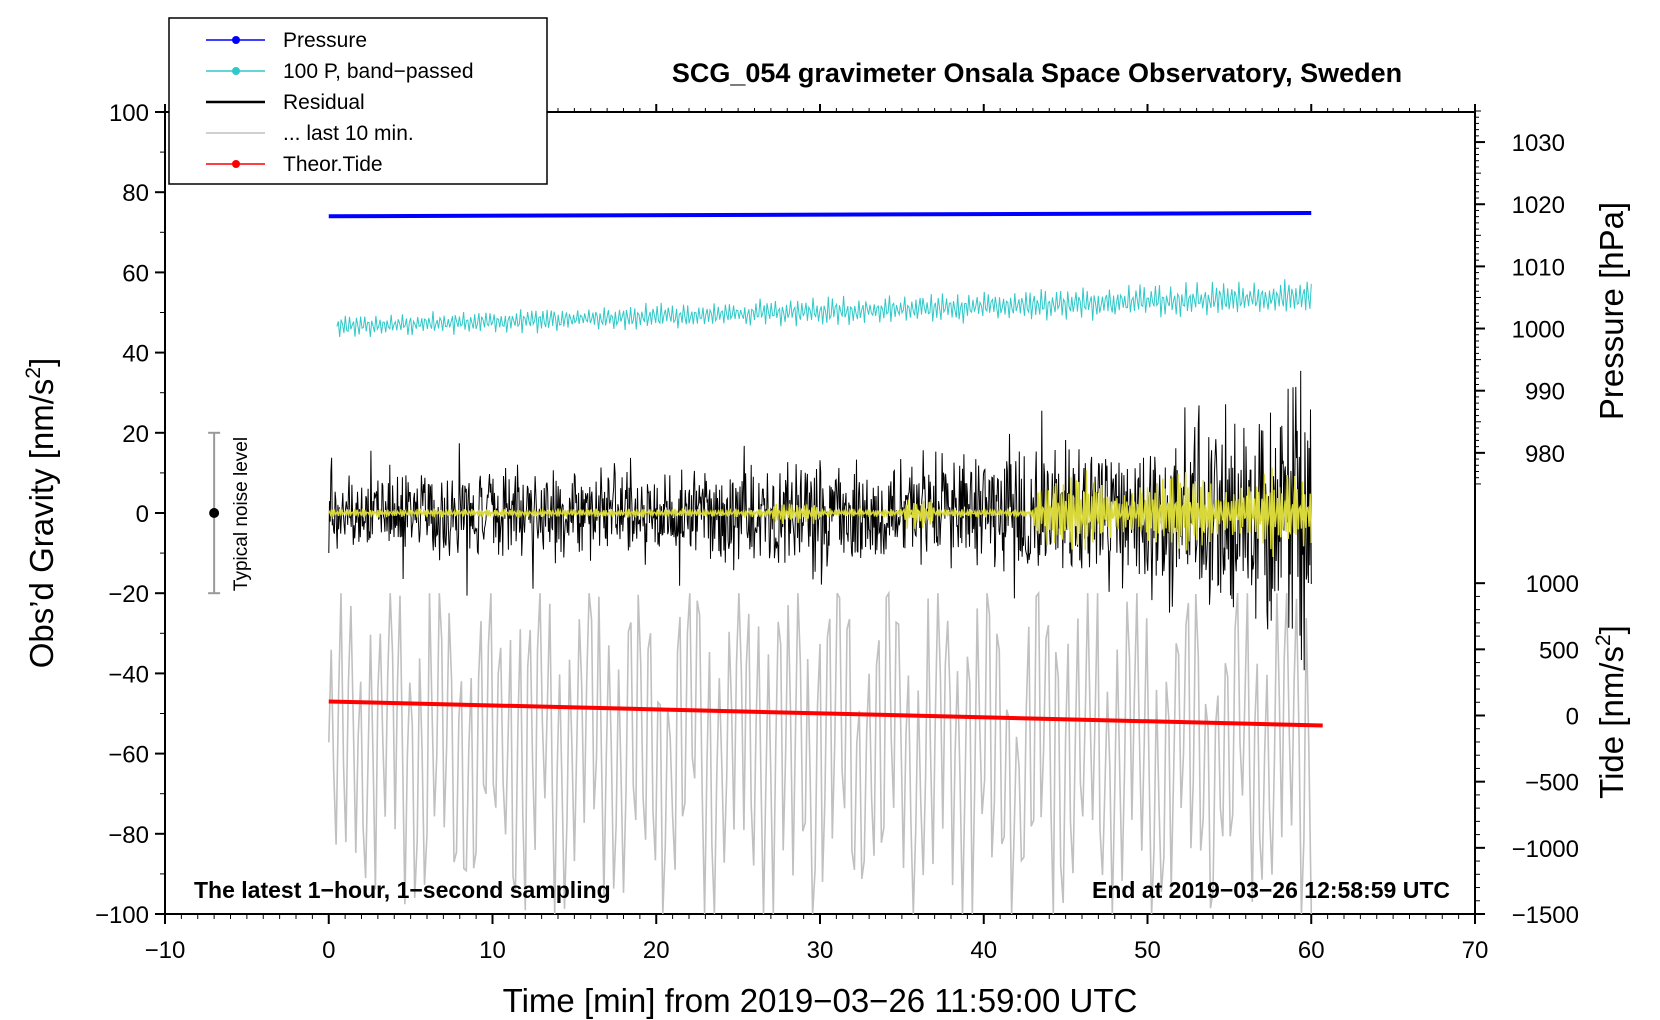 This screenshot has width=1660, height=1020. What do you see at coordinates (1611, 311) in the screenshot?
I see `pressure-axis-title: Pressure [hPa]` at bounding box center [1611, 311].